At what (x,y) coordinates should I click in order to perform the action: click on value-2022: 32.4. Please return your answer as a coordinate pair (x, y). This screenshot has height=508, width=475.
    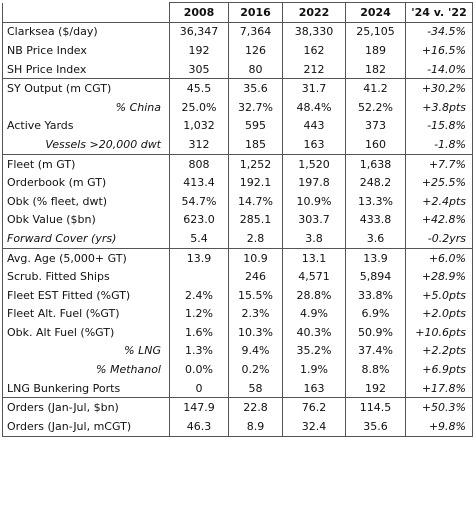
    Looking at the image, I should click on (314, 427).